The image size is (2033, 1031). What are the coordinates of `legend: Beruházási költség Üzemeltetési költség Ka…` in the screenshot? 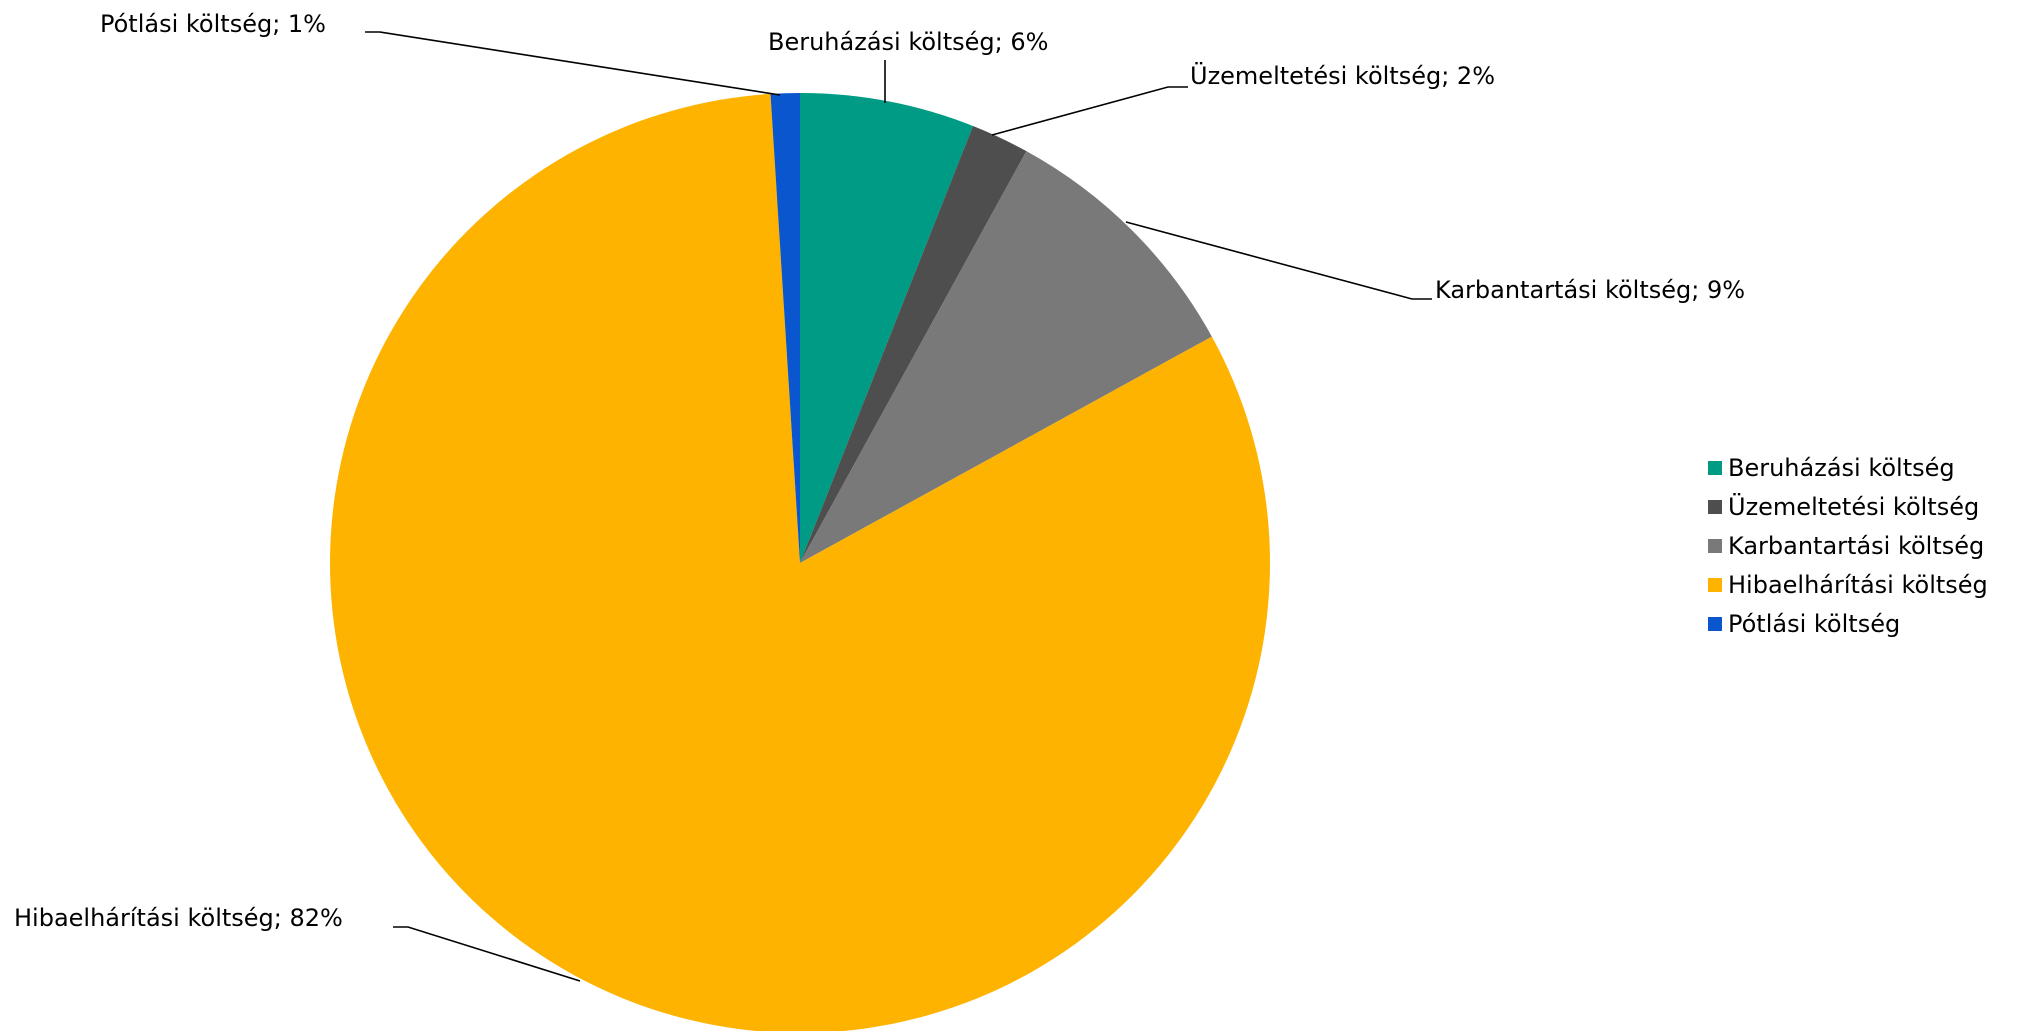 It's located at (1848, 546).